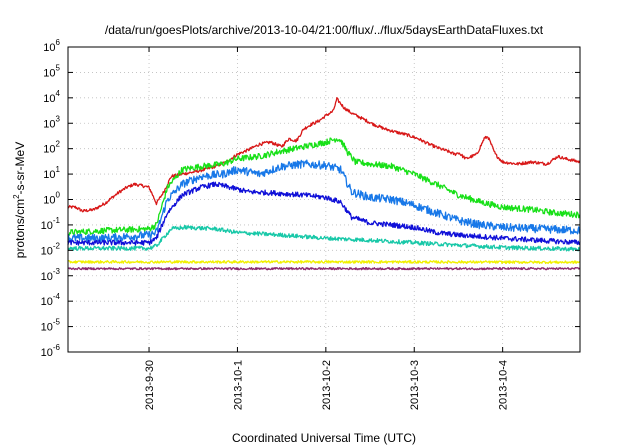 This screenshot has height=448, width=640. I want to click on y-tick-label-exp: -2, so click(57, 245).